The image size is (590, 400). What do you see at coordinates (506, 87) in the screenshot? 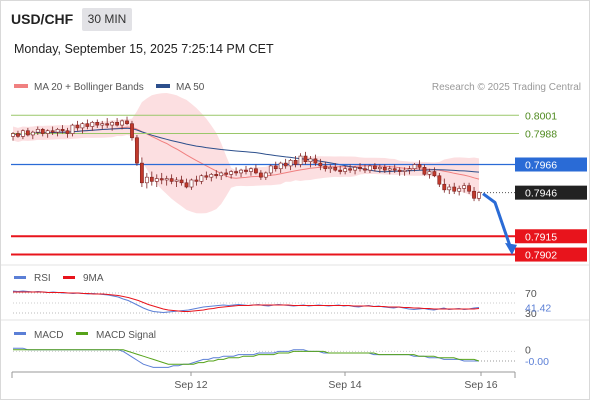
I see `copyright: Research © 2025 Trading Central` at bounding box center [506, 87].